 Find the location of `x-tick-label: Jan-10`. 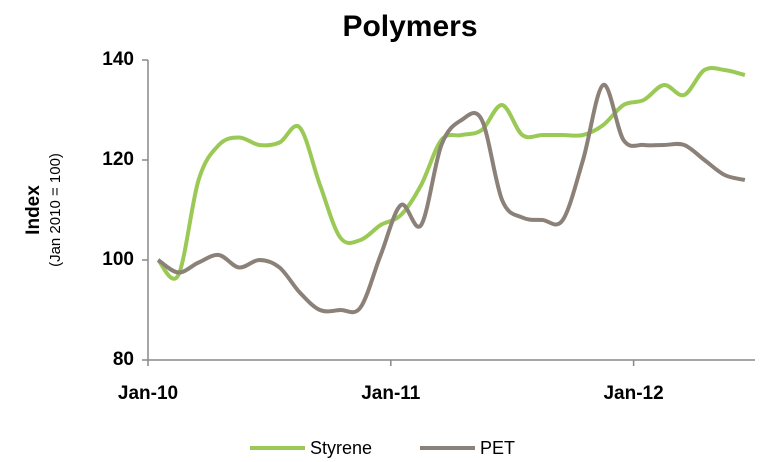

x-tick-label: Jan-10 is located at coordinates (148, 393).